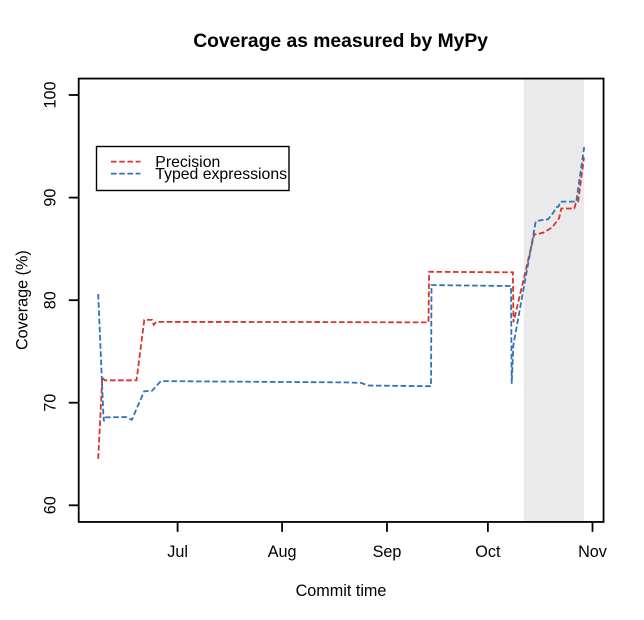 The width and height of the screenshot is (644, 620). Describe the element at coordinates (23, 300) in the screenshot. I see `svg-text: Coverage (%)` at that location.